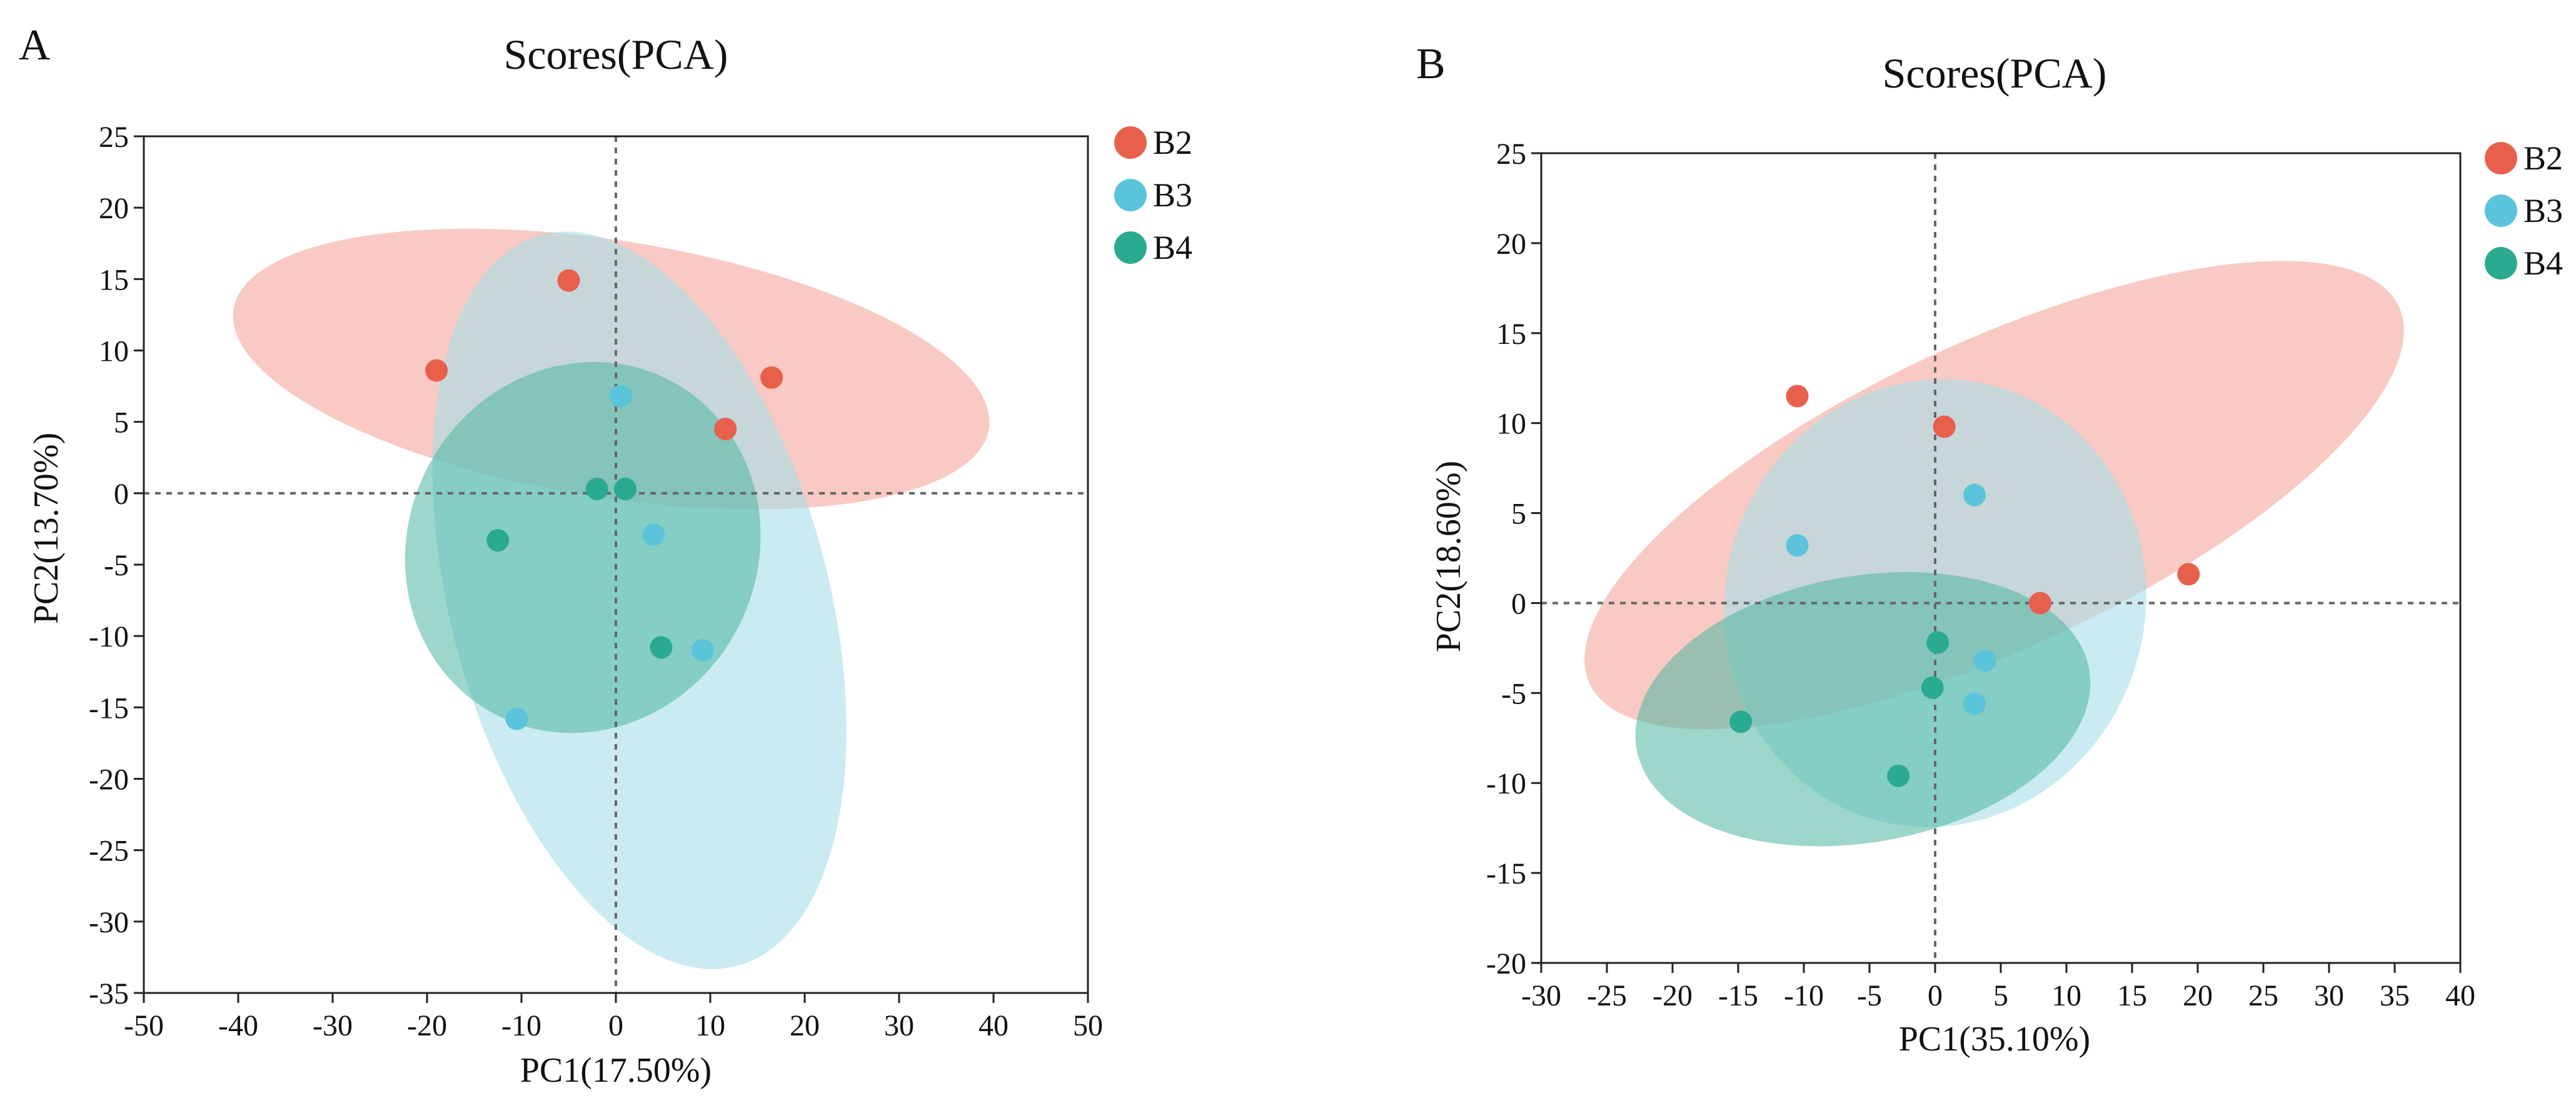  What do you see at coordinates (2132, 995) in the screenshot?
I see `x-tick-label: 15` at bounding box center [2132, 995].